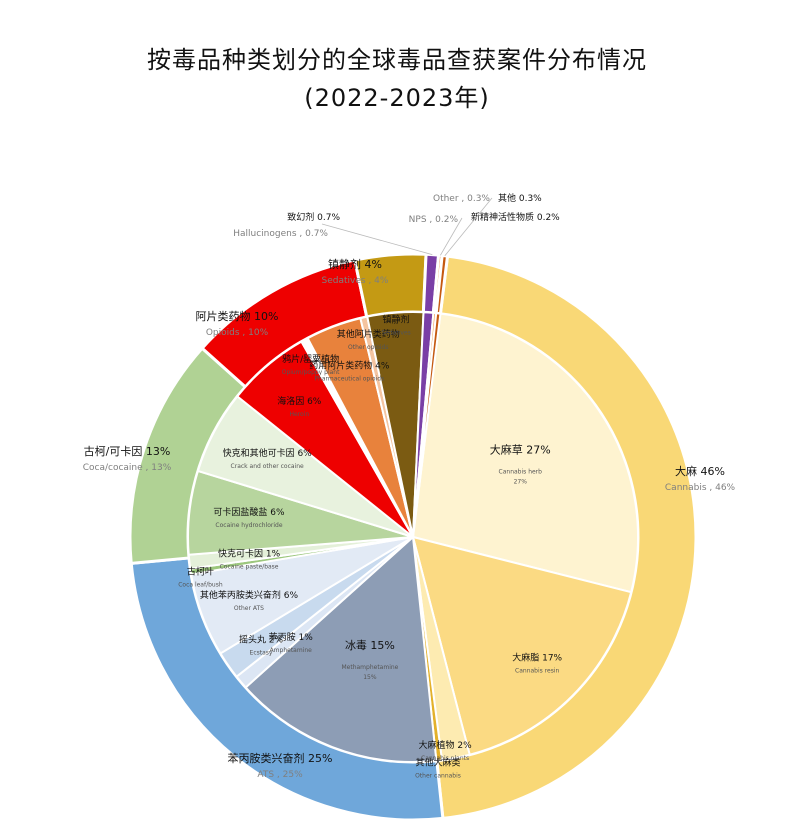 This screenshot has width=794, height=834. What do you see at coordinates (249, 553) in the screenshot?
I see `inner-label-zh-9: 快克可卡因 1%` at bounding box center [249, 553].